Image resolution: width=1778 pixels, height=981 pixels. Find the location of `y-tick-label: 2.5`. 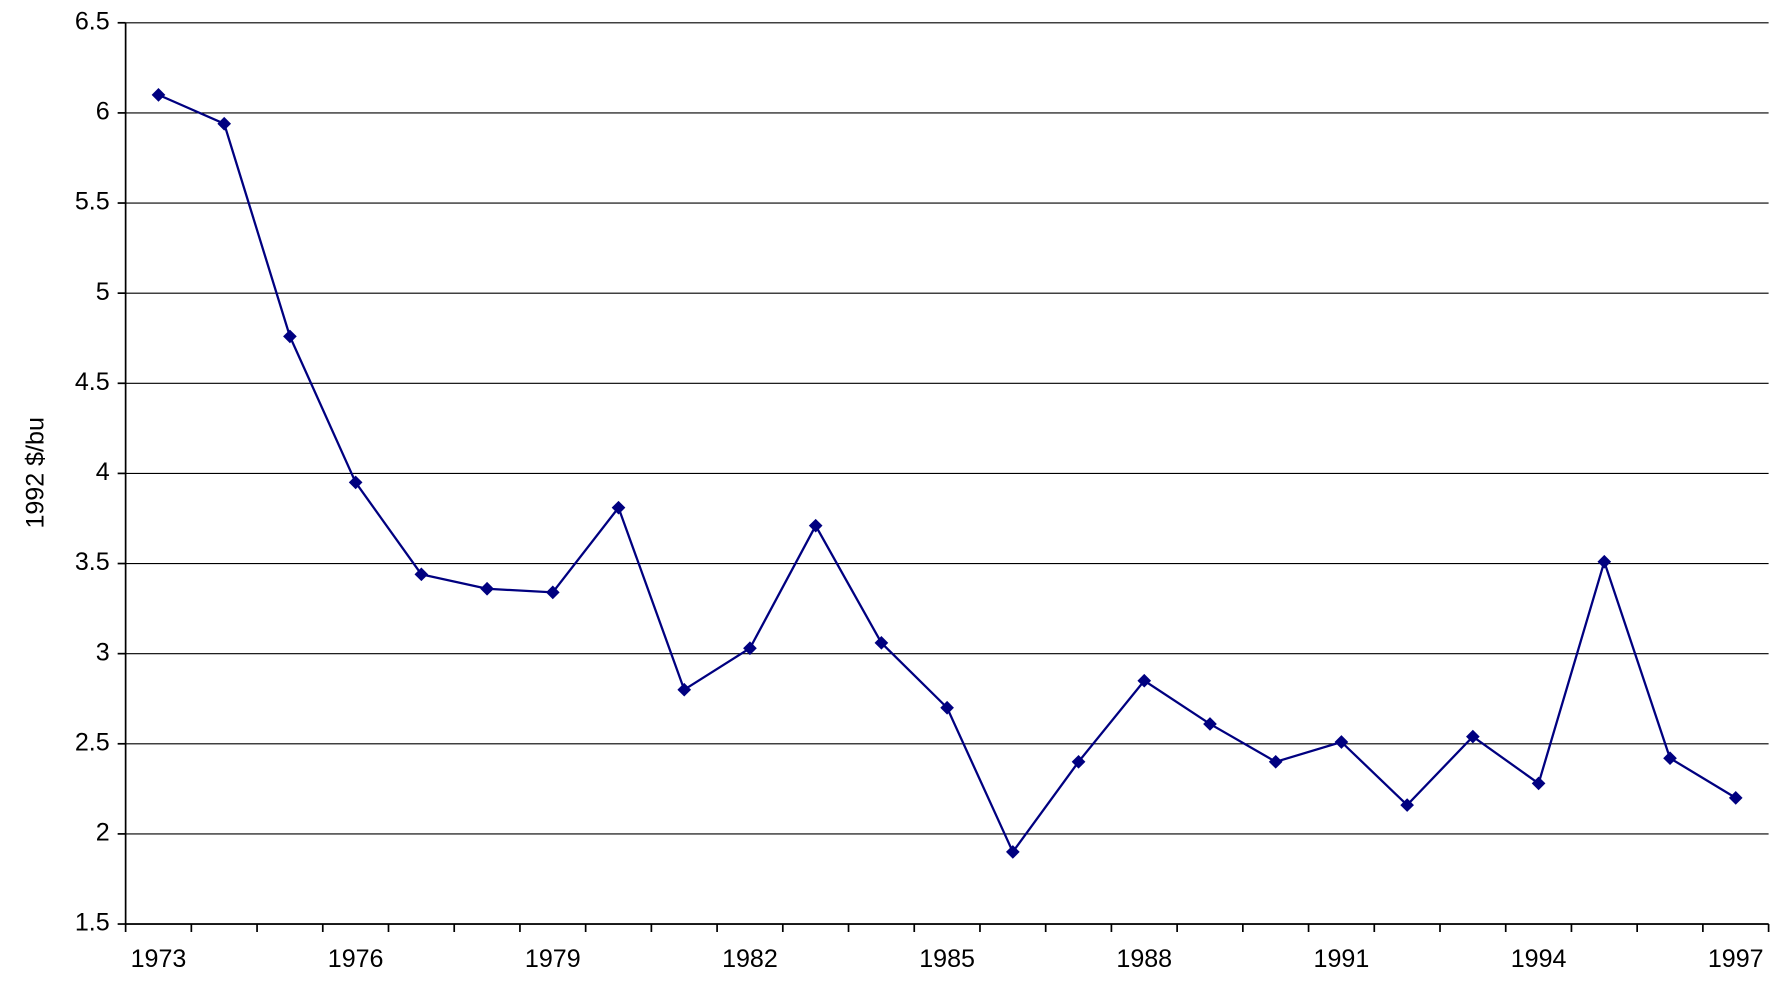

y-tick-label: 2.5 is located at coordinates (92, 742).